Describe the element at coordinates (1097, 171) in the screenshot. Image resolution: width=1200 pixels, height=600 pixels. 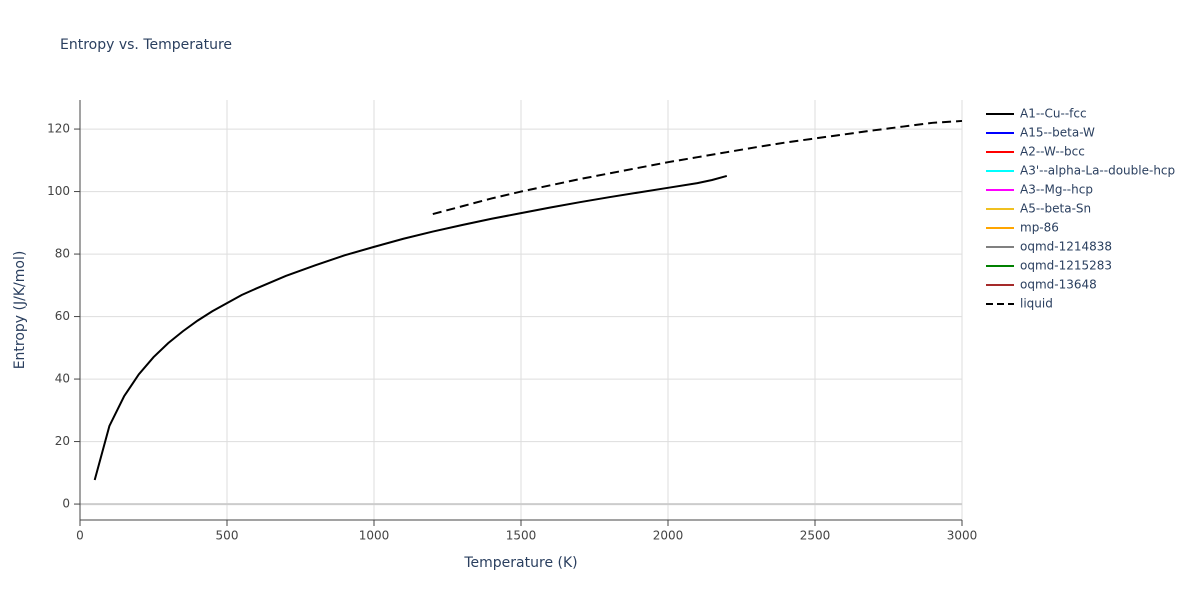
I see `legend-label: A3'--alpha-La--double-hcp` at that location.